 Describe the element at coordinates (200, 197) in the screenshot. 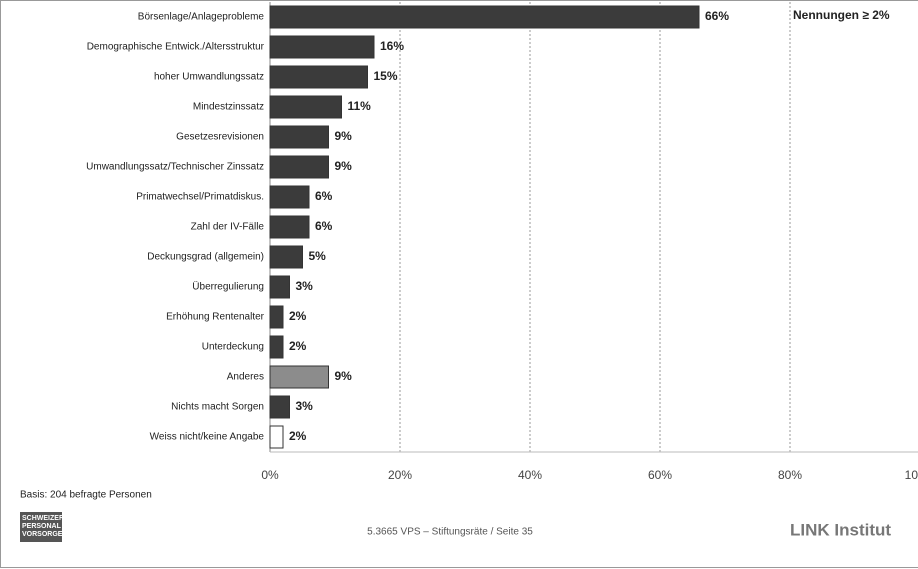

I see `y-tick-label: Primatwechsel/Primatdiskus.` at that location.